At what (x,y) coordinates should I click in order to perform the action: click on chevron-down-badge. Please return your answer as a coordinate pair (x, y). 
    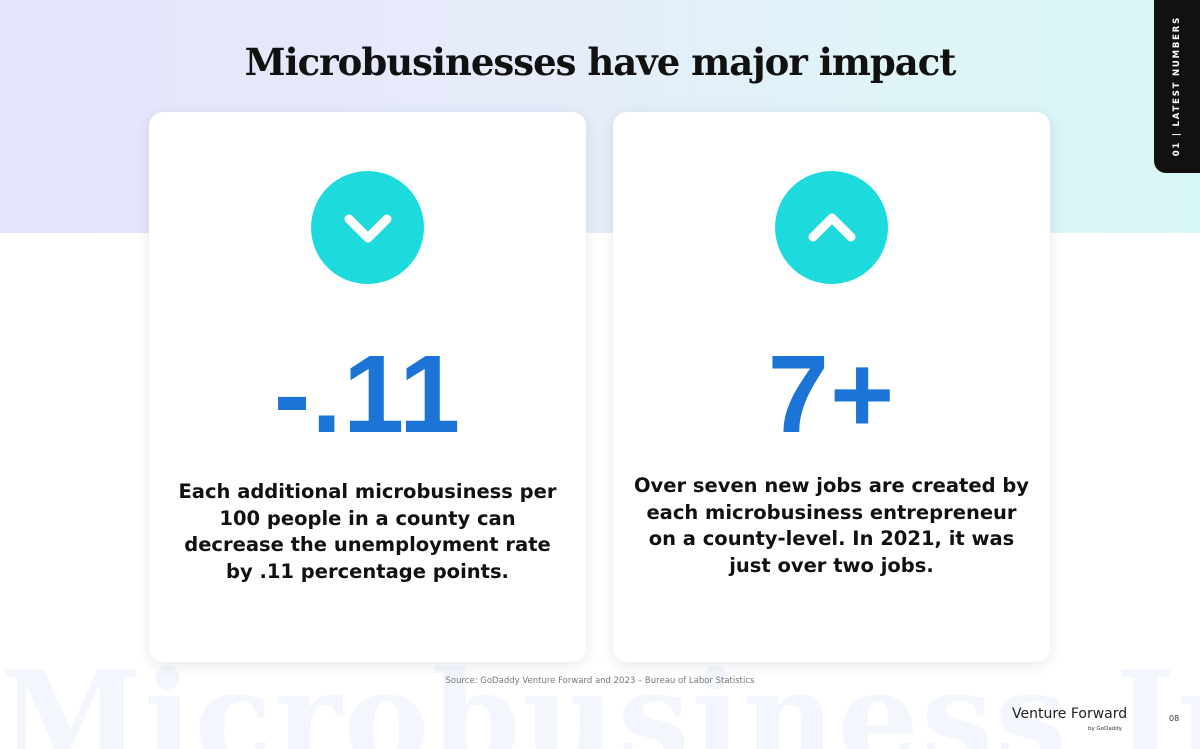
    Looking at the image, I should click on (367, 227).